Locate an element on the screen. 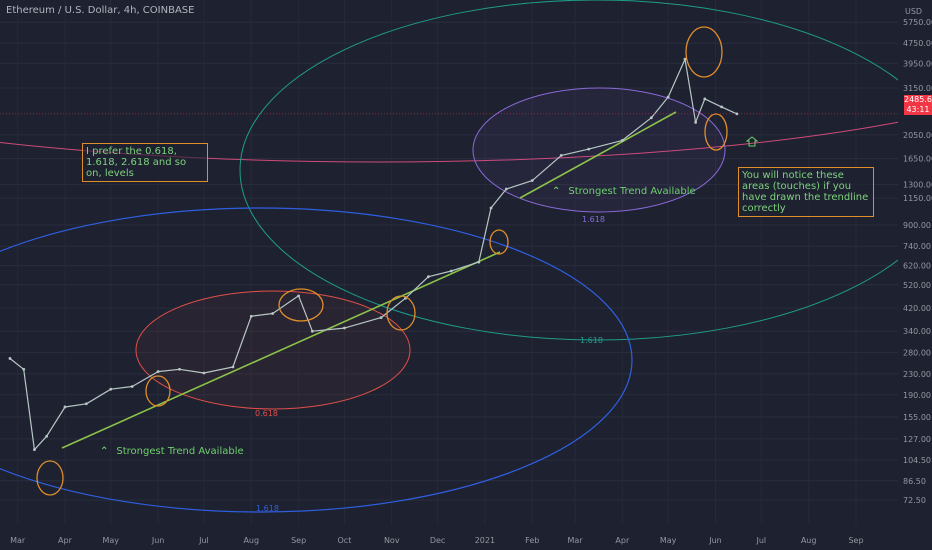 The image size is (932, 550). last-price-tag: 2485.61 43:11 is located at coordinates (918, 105).